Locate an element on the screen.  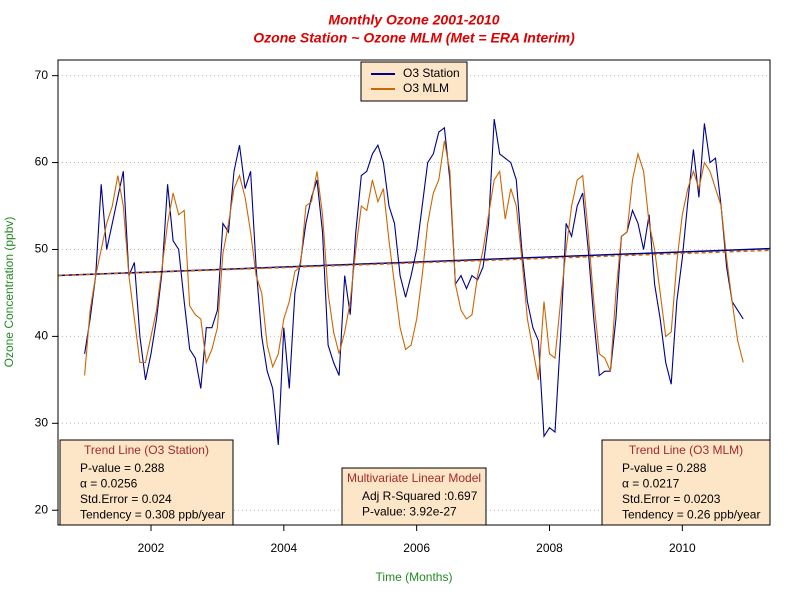
annotation-line: Std.Error = 0.0203 is located at coordinates (671, 499).